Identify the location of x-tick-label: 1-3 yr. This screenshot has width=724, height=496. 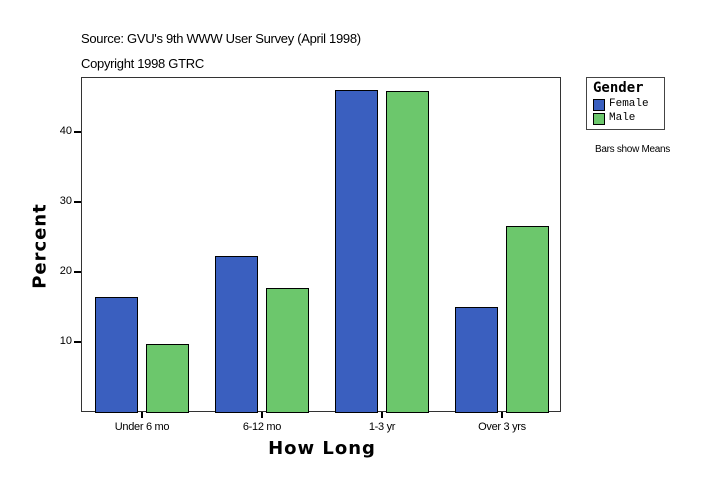
(382, 427).